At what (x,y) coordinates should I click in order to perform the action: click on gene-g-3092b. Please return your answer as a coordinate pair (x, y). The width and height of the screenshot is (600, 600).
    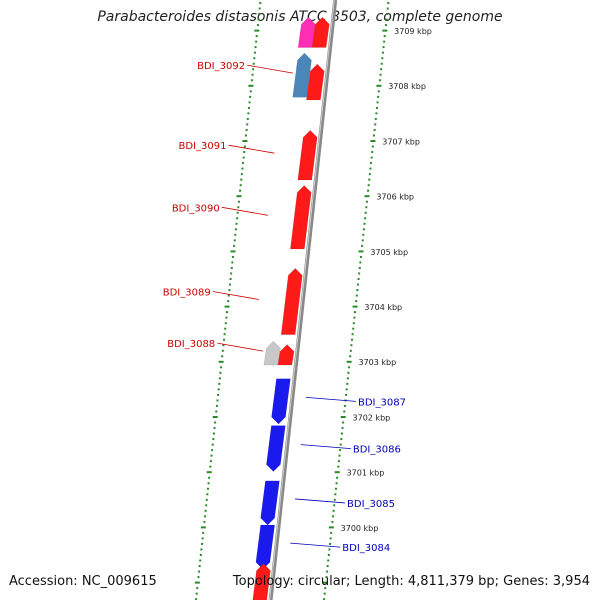
    Looking at the image, I should click on (315, 82).